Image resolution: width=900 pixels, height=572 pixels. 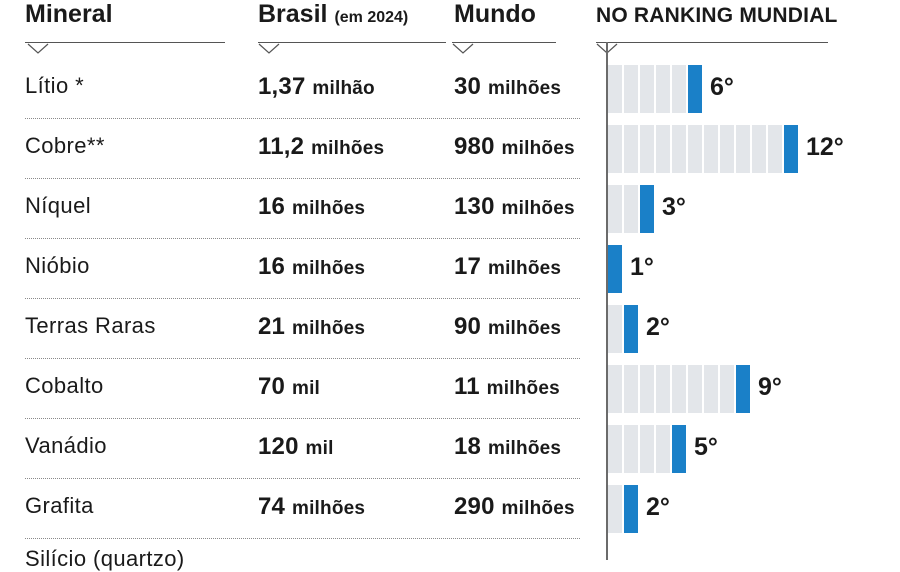 I want to click on header-mineral: Mineral, so click(x=69, y=14).